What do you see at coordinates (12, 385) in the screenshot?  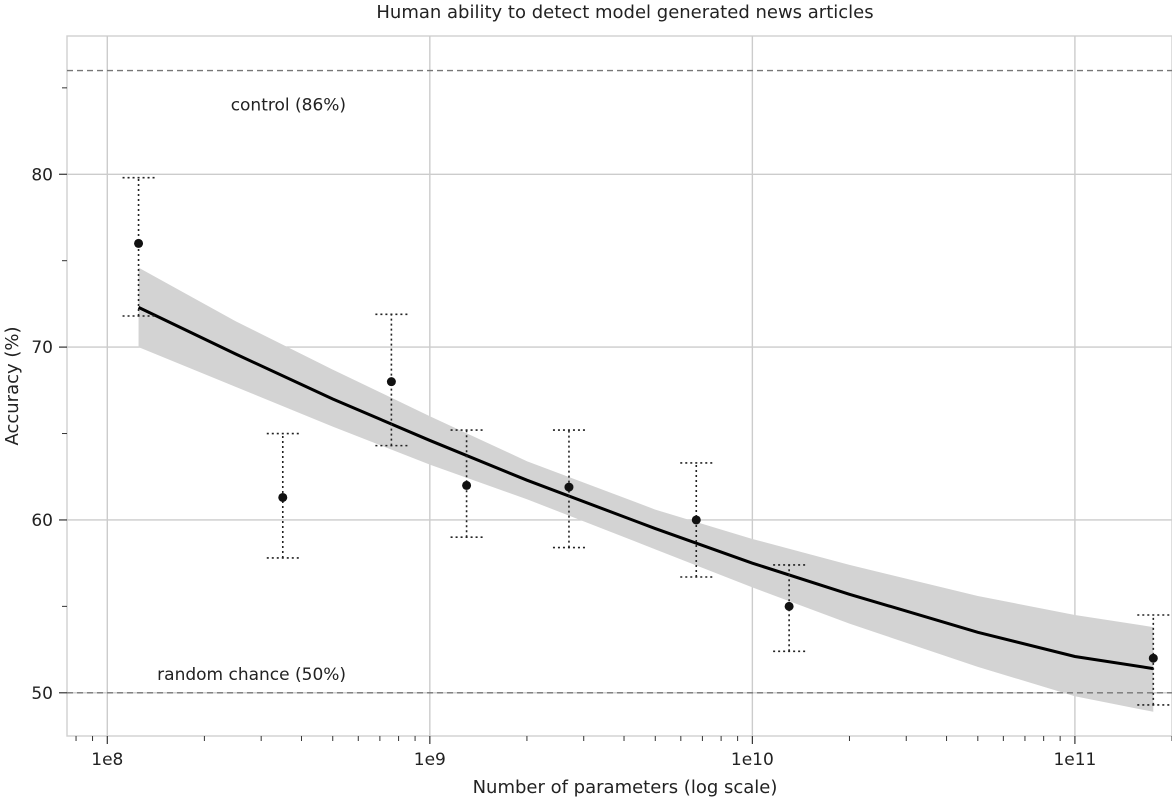 I see `y-axis-label: Accuracy (%)` at bounding box center [12, 385].